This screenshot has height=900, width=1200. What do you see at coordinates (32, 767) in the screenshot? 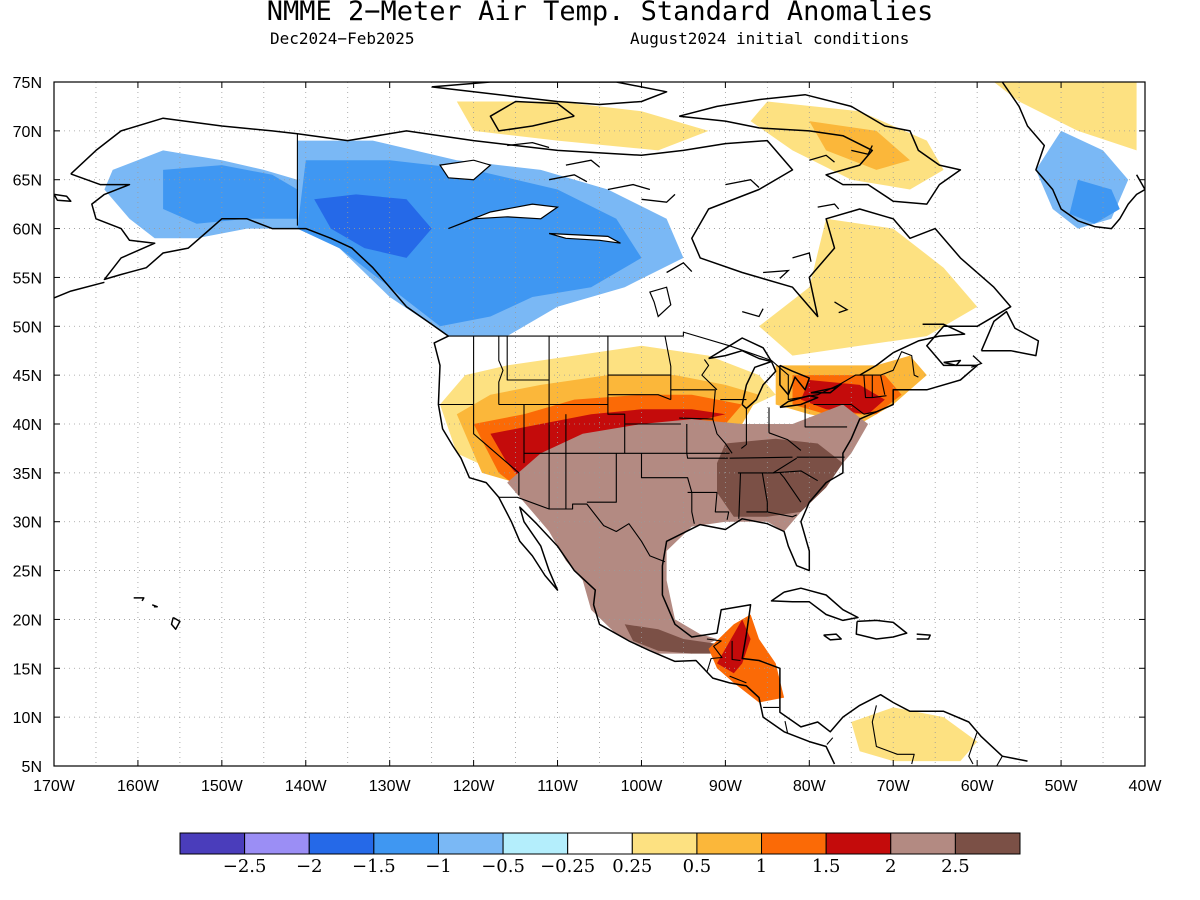
I see `lat-label: 5N` at bounding box center [32, 767].